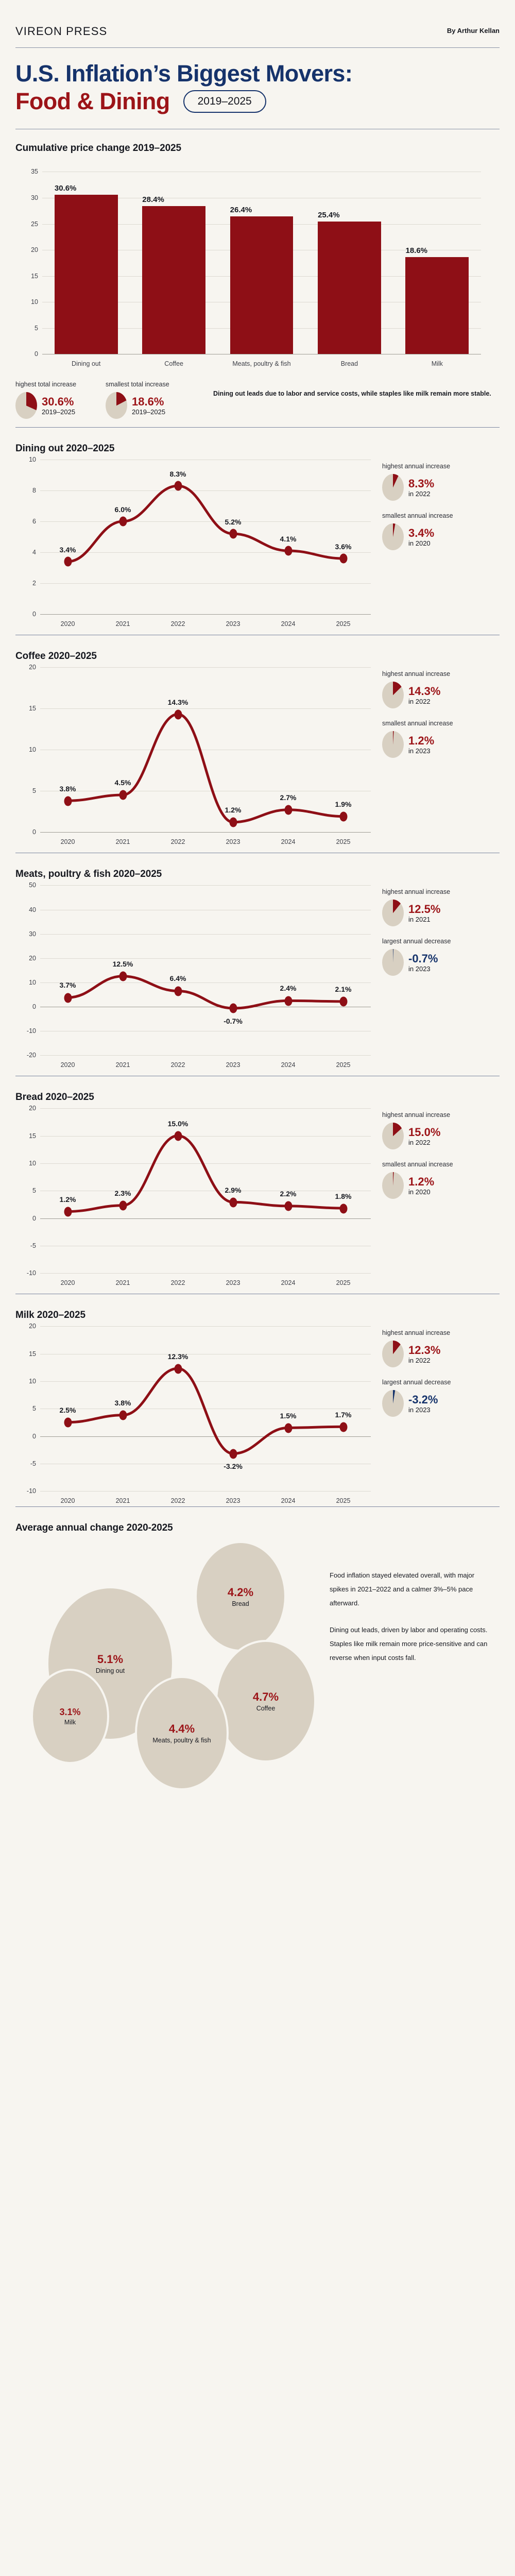 The image size is (515, 2576). I want to click on header-divider, so click(257, 47).